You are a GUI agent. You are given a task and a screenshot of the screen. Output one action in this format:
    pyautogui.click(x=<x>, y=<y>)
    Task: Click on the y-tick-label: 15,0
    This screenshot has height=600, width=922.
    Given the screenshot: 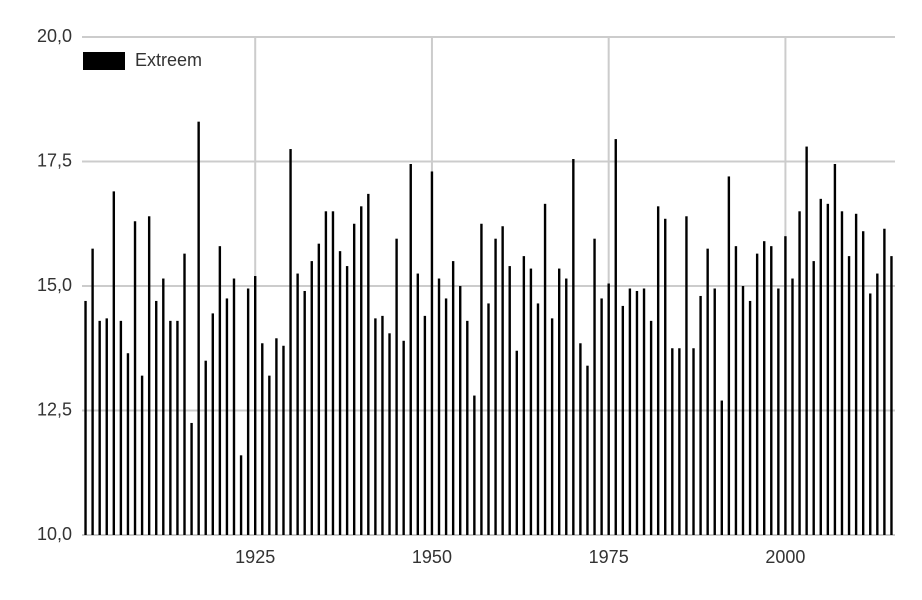 What is the action you would take?
    pyautogui.click(x=54, y=285)
    